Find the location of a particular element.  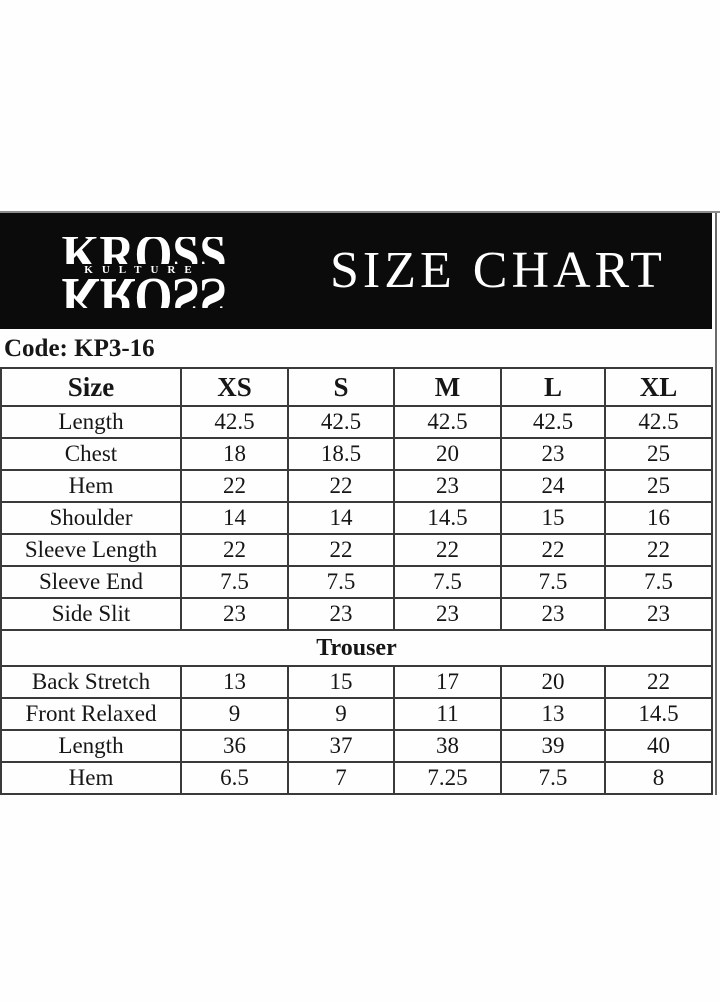

table-cell: 6.5 is located at coordinates (234, 778).